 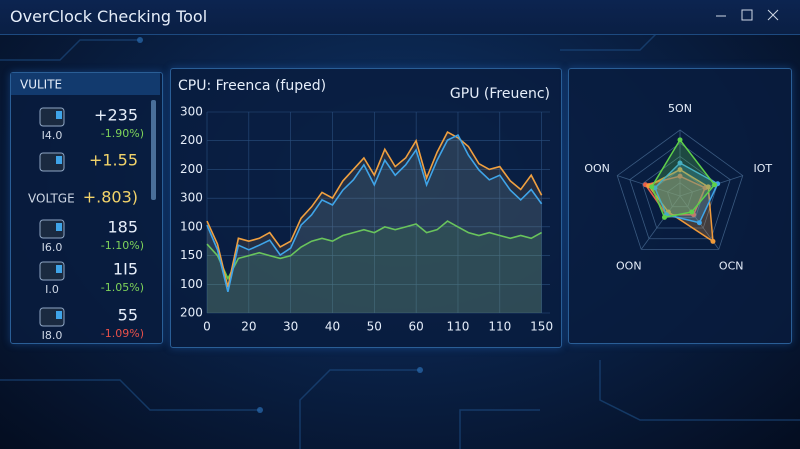 I want to click on radar-axis-label: OCN, so click(x=731, y=265).